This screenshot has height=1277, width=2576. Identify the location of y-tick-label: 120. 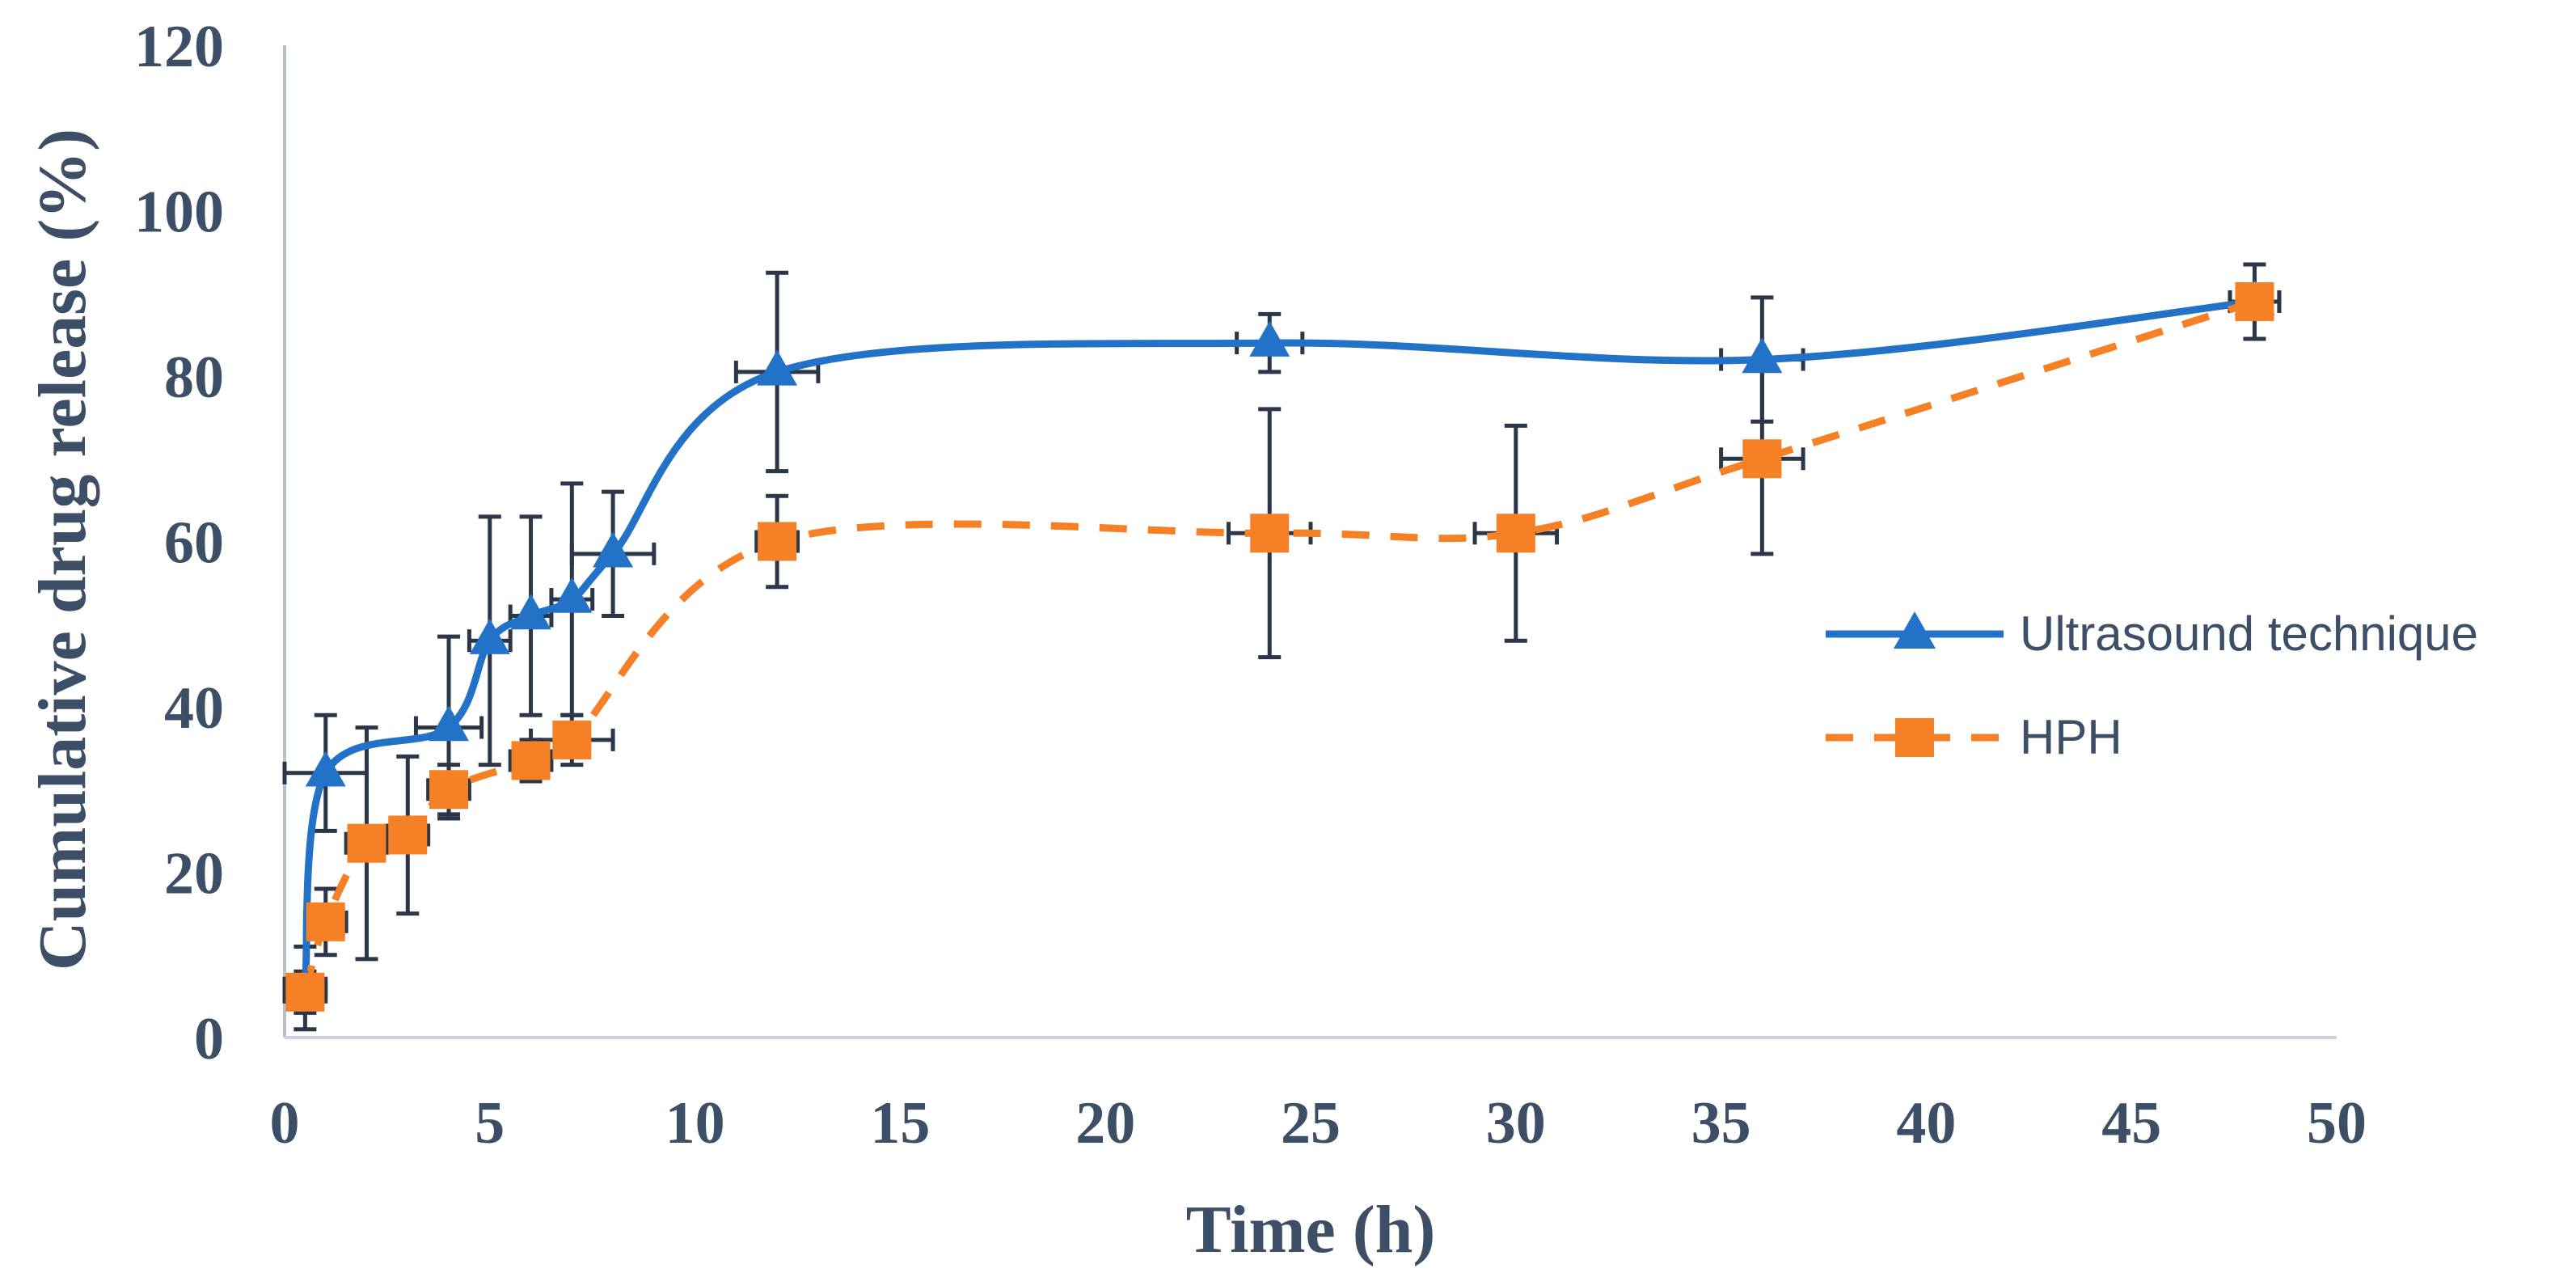
(179, 47).